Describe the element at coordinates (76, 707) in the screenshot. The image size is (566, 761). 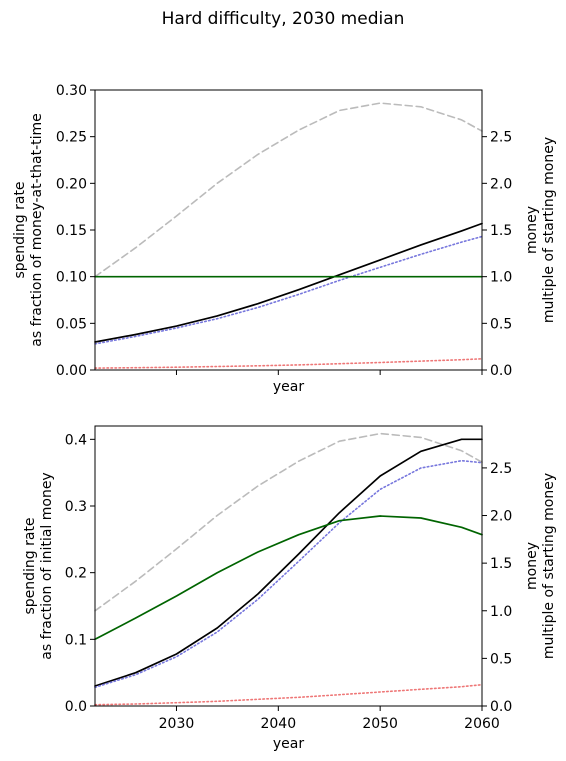
I see `left-y-tick-label: 0.0` at that location.